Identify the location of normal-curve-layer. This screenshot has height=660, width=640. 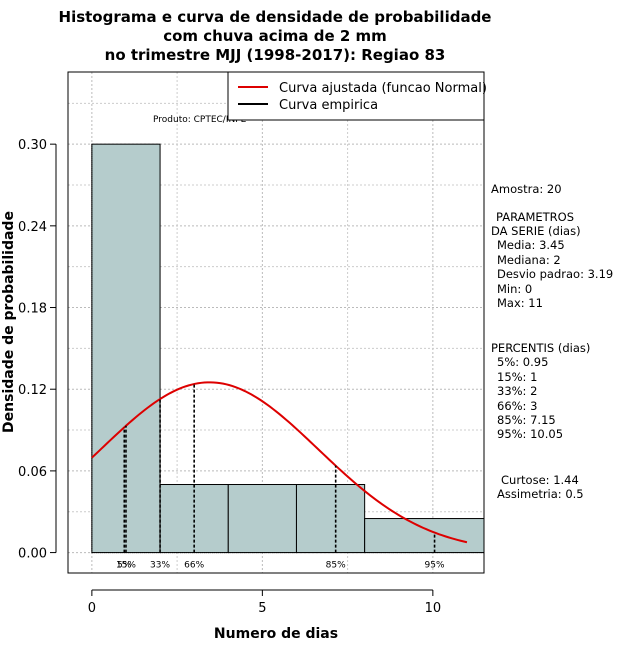
(279, 462).